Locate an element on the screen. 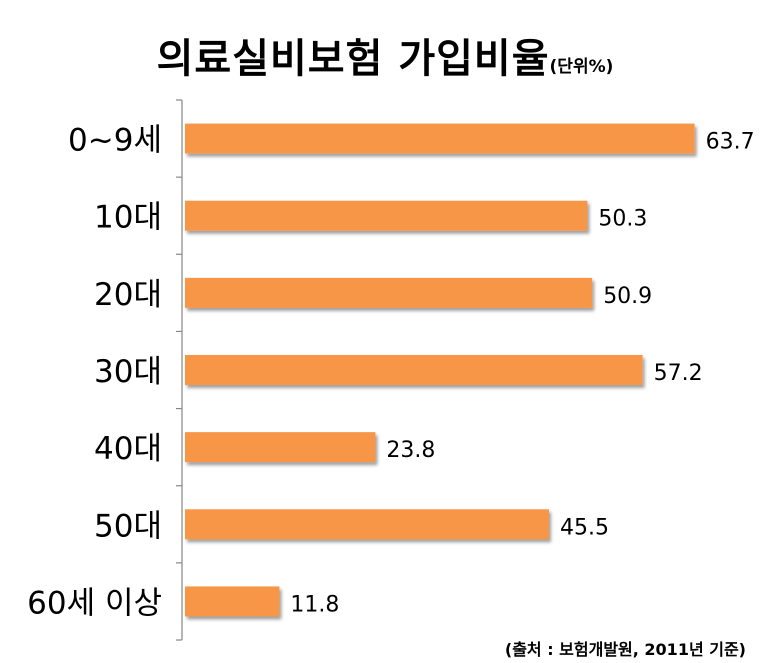  category-label: 10대 is located at coordinates (128, 218).